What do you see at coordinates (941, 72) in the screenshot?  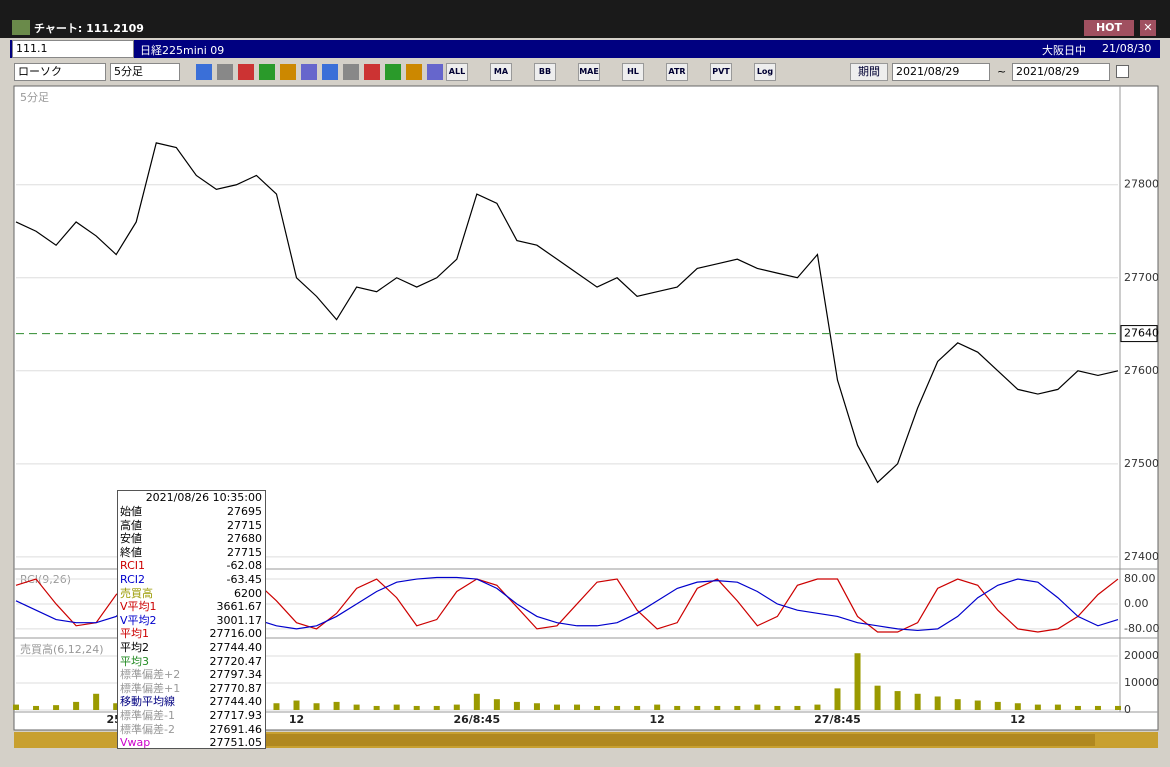 I see `date-from: 2021/08/29` at bounding box center [941, 72].